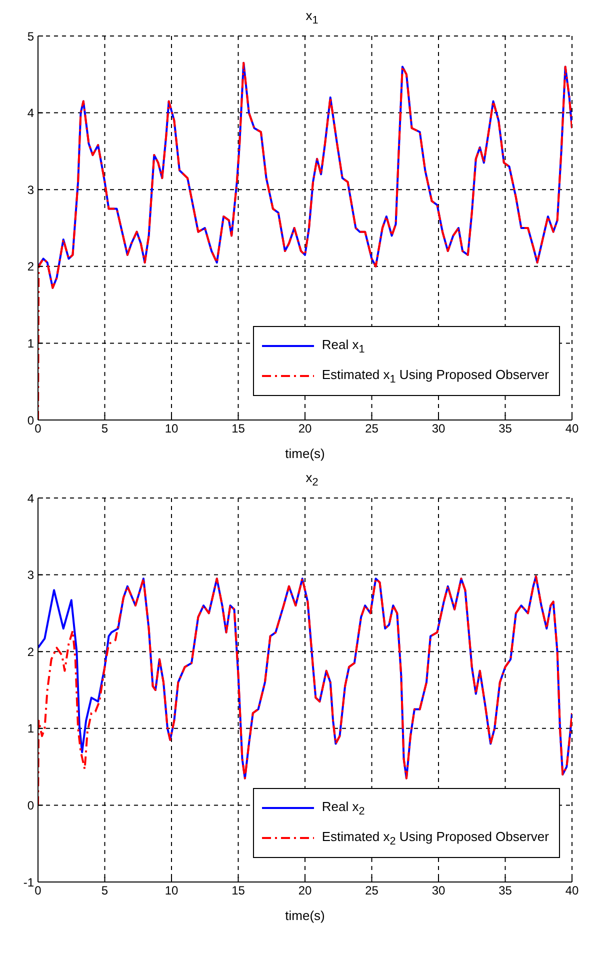  I want to click on legend-label: Estimated x$_{2}$ Using Proposed Observer, so click(435, 838).